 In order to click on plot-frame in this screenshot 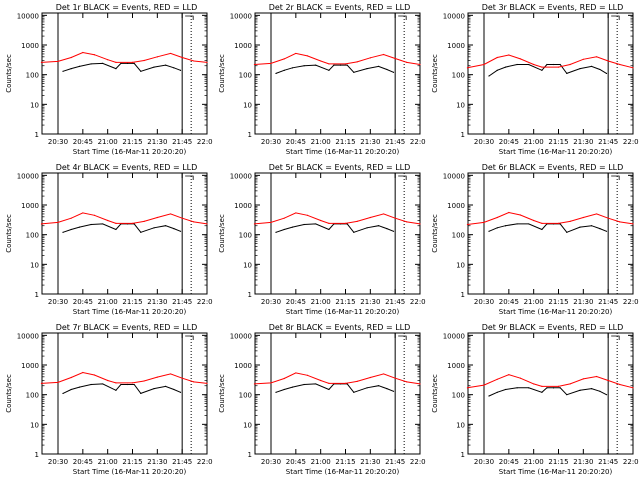, I will do `click(550, 393)`.